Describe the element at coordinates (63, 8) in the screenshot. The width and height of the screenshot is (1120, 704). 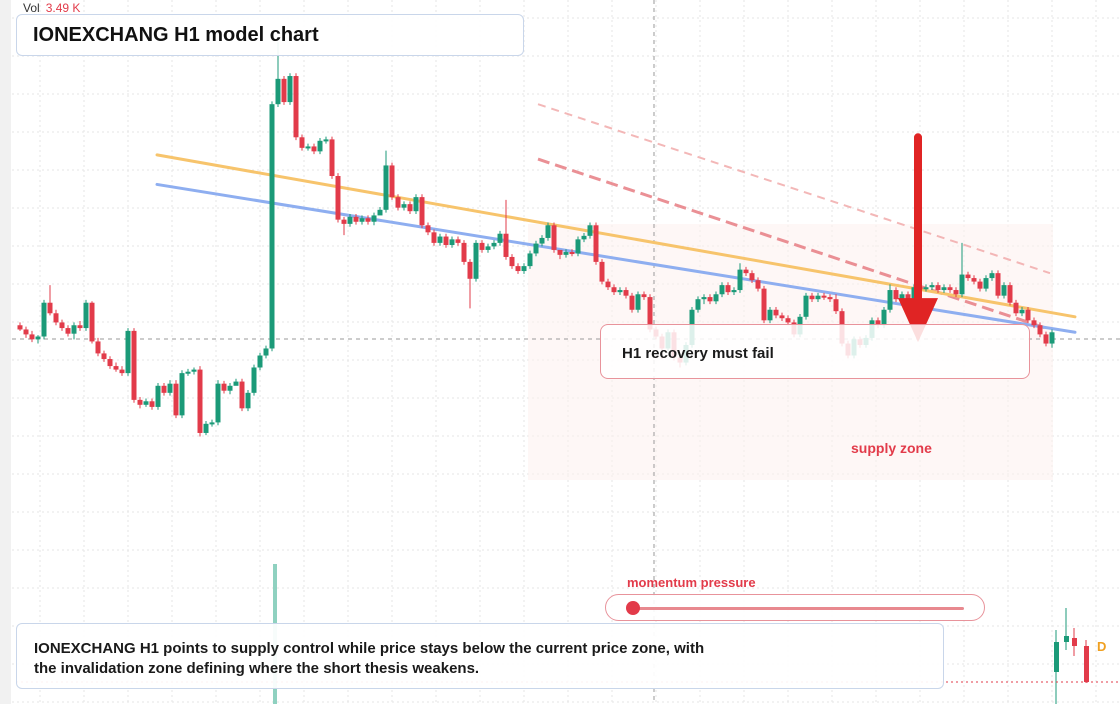
I see `volume-value: 3.49 K` at that location.